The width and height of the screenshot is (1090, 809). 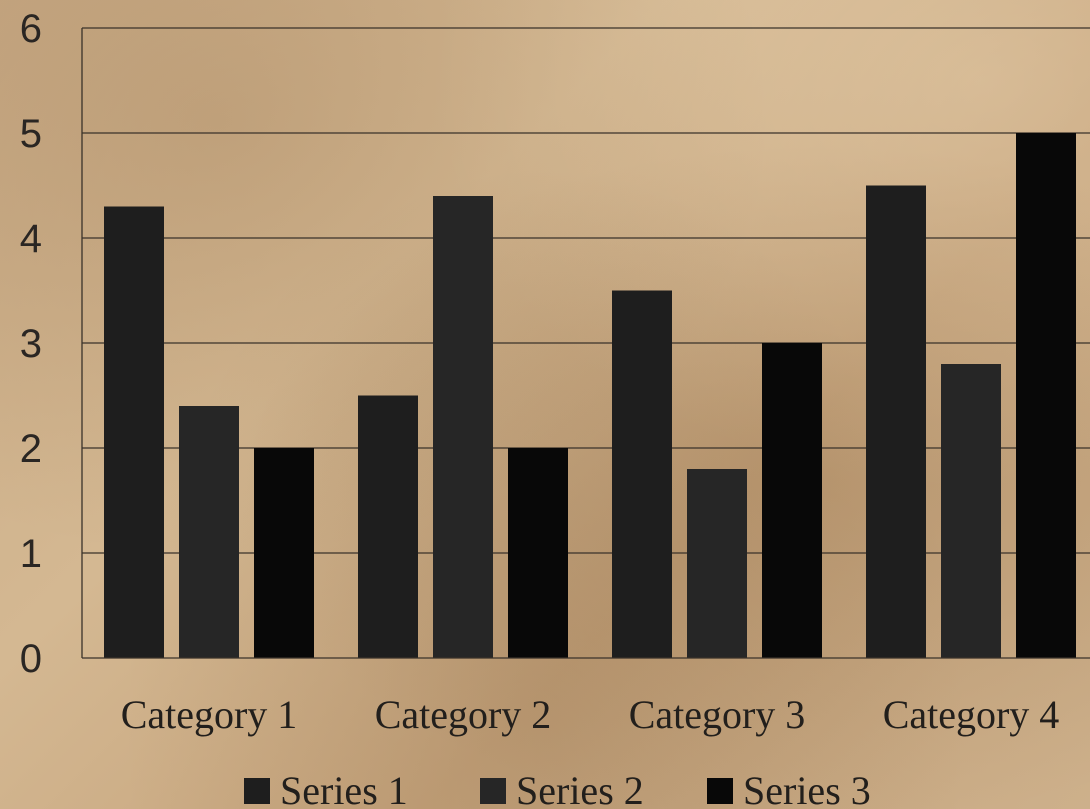 What do you see at coordinates (31, 449) in the screenshot?
I see `y-tick-label-2: 2` at bounding box center [31, 449].